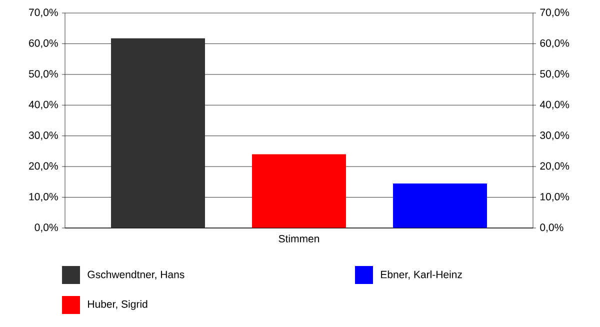 This screenshot has width=600, height=327. I want to click on text: 10,0%, so click(555, 197).